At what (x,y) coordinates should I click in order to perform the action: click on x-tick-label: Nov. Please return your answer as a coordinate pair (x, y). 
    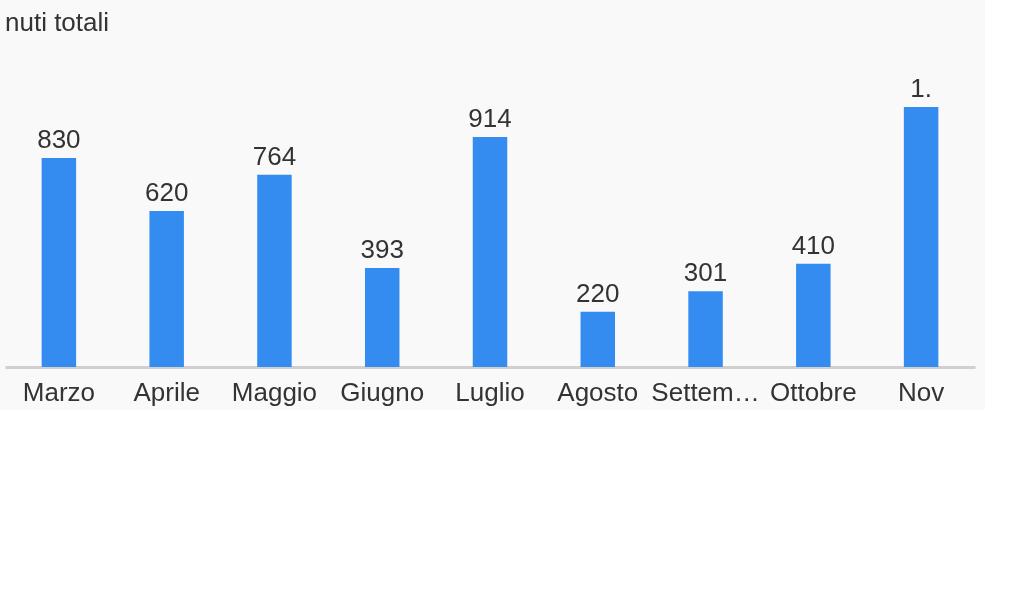
    Looking at the image, I should click on (921, 391).